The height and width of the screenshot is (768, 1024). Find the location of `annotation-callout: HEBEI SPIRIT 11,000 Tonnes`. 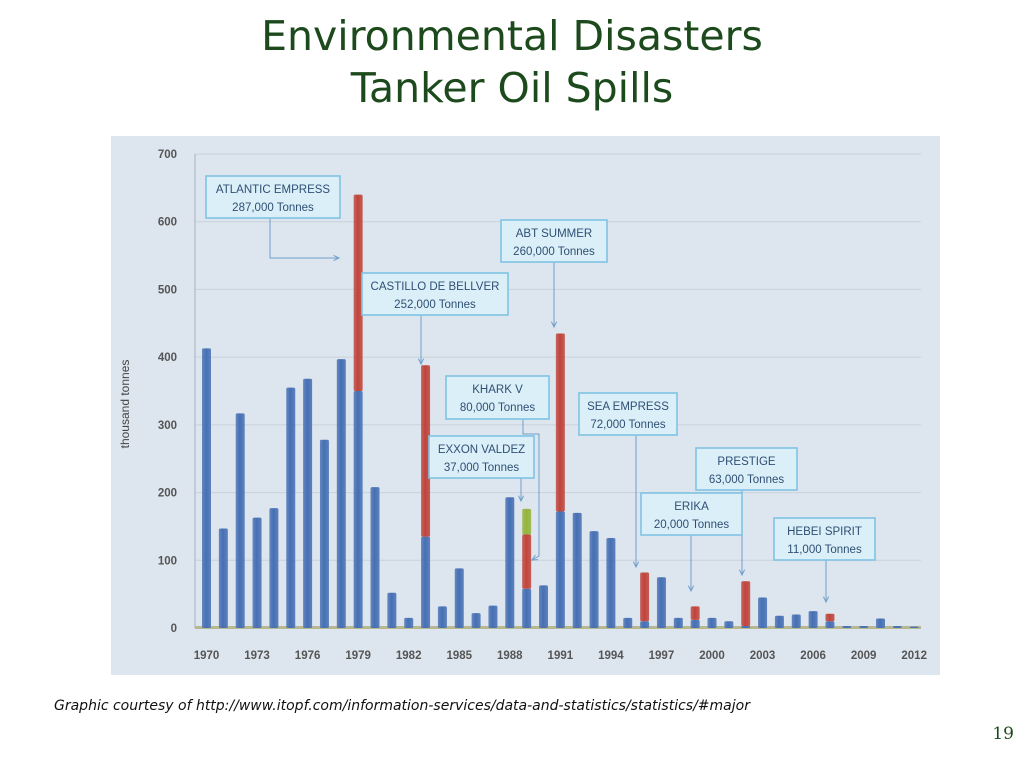

annotation-callout: HEBEI SPIRIT 11,000 Tonnes is located at coordinates (824, 560).